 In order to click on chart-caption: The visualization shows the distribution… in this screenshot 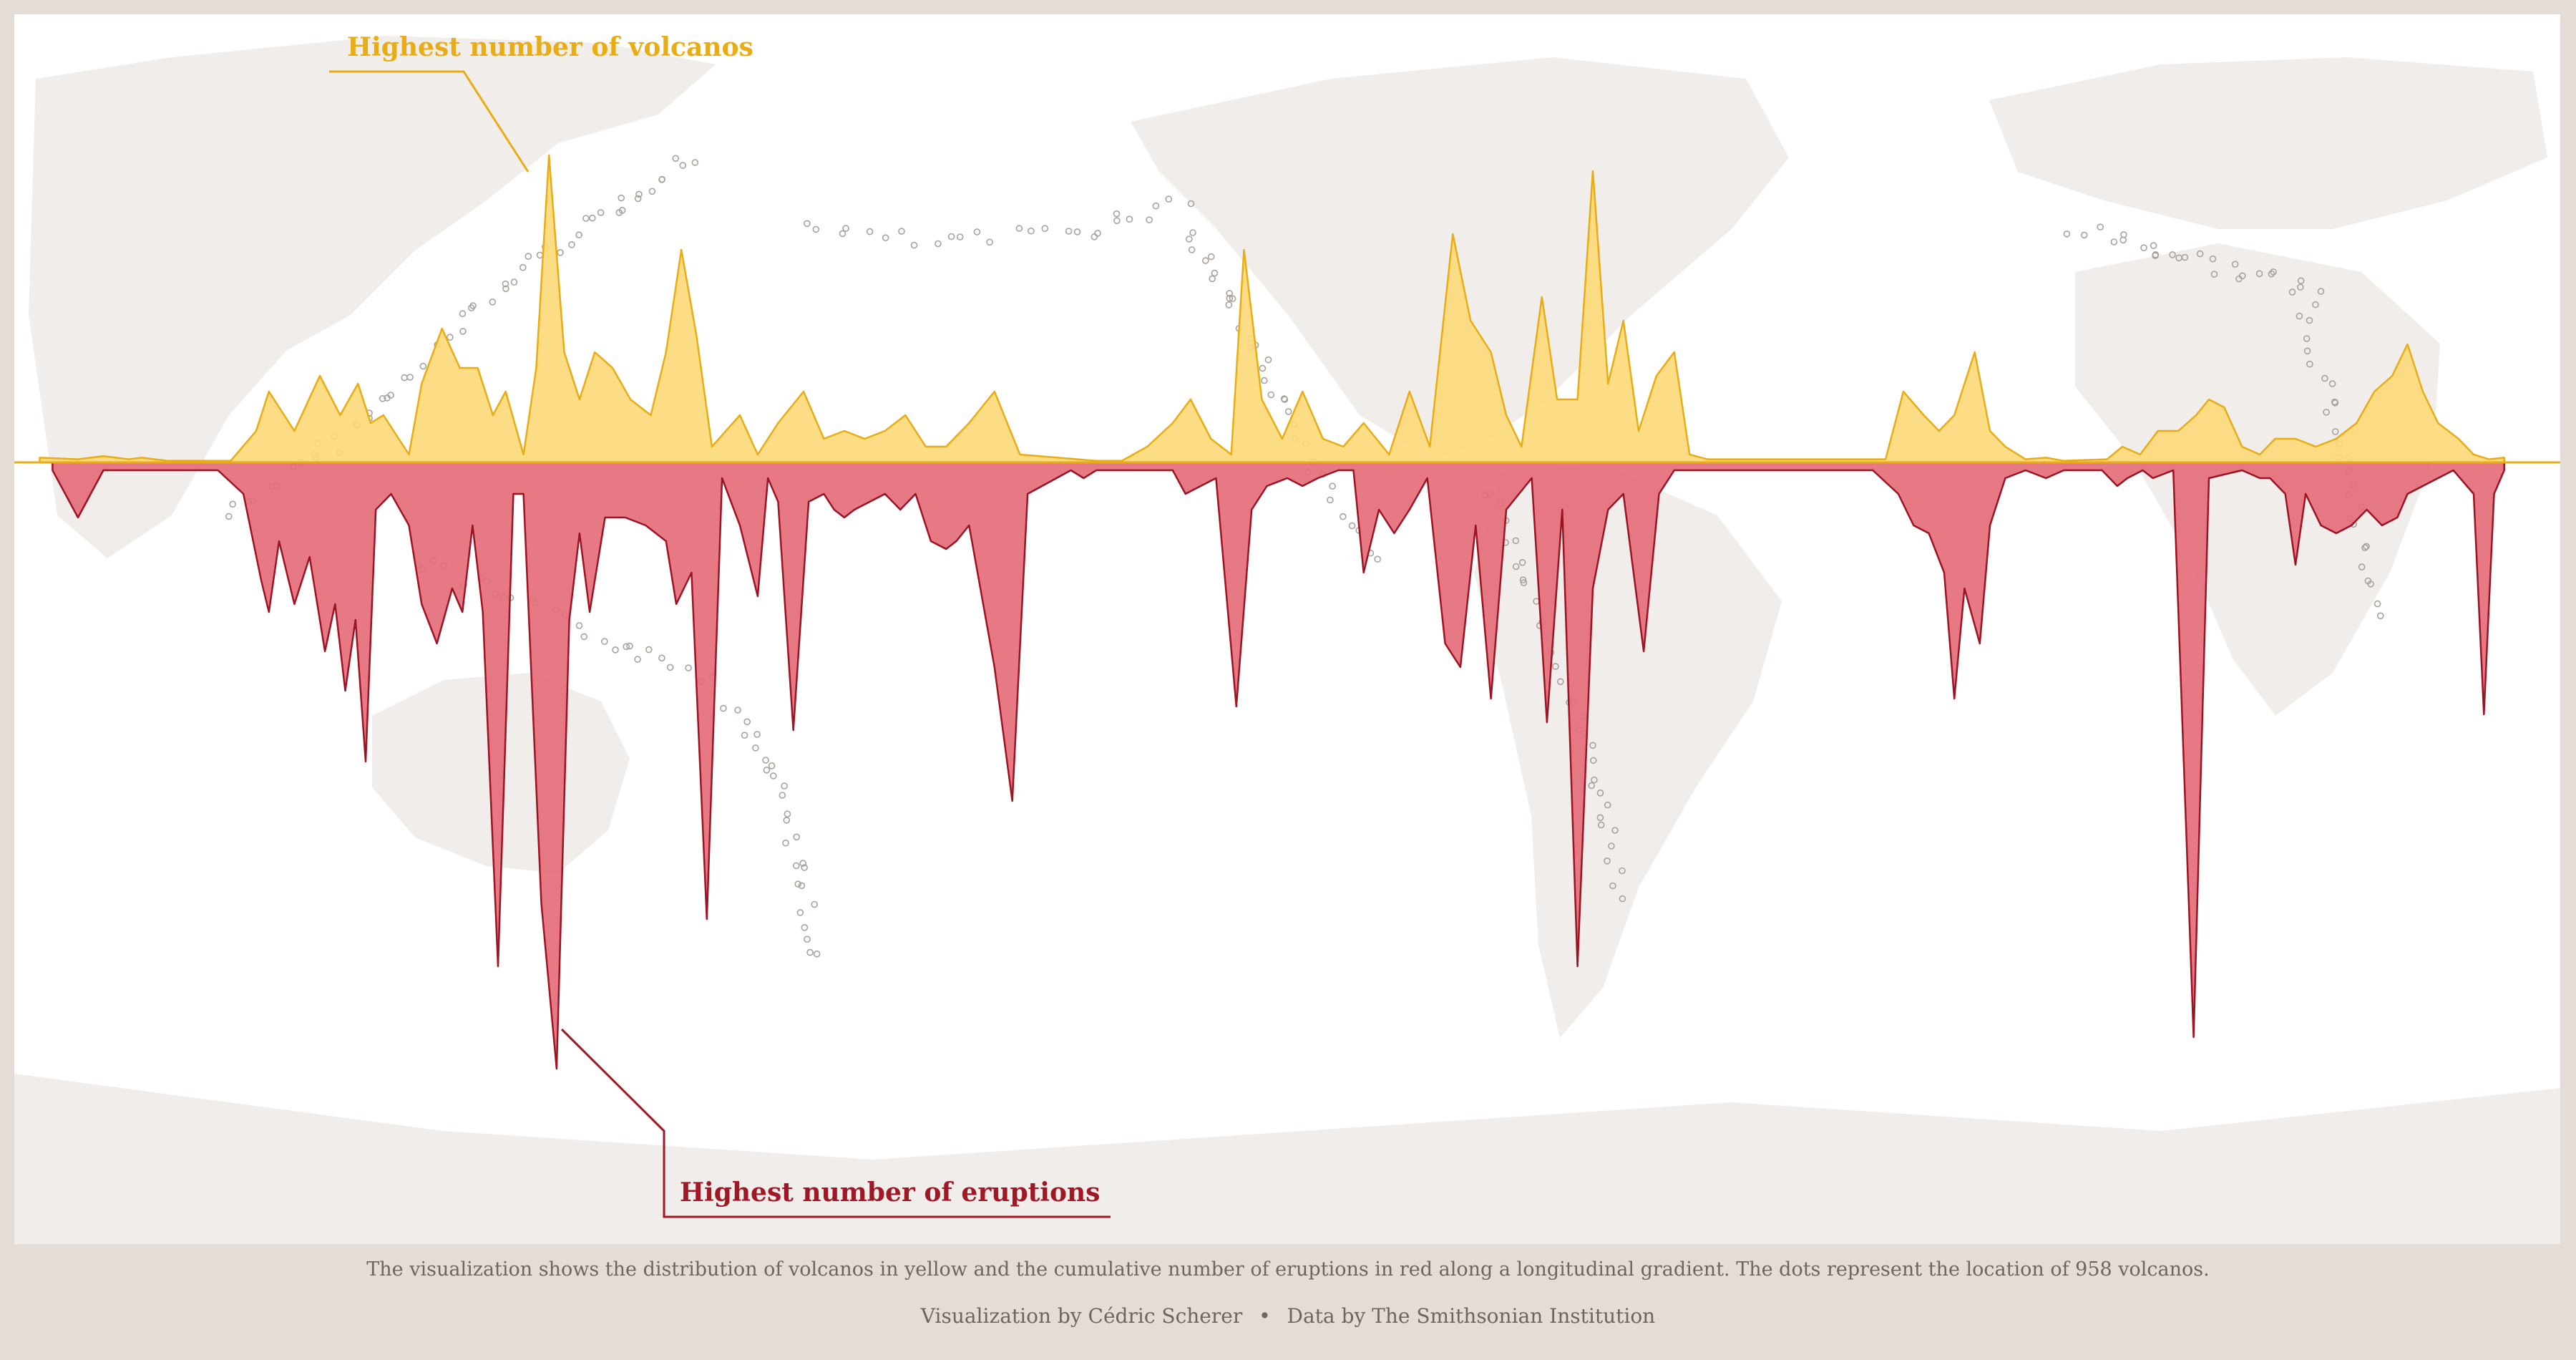, I will do `click(1288, 1269)`.